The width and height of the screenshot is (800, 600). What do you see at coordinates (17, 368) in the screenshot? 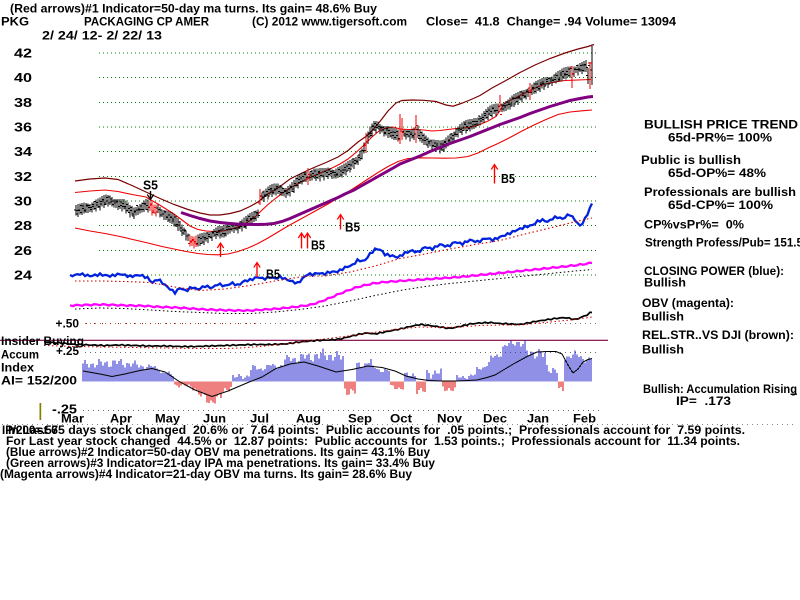
I see `svg-text: Index` at bounding box center [17, 368].